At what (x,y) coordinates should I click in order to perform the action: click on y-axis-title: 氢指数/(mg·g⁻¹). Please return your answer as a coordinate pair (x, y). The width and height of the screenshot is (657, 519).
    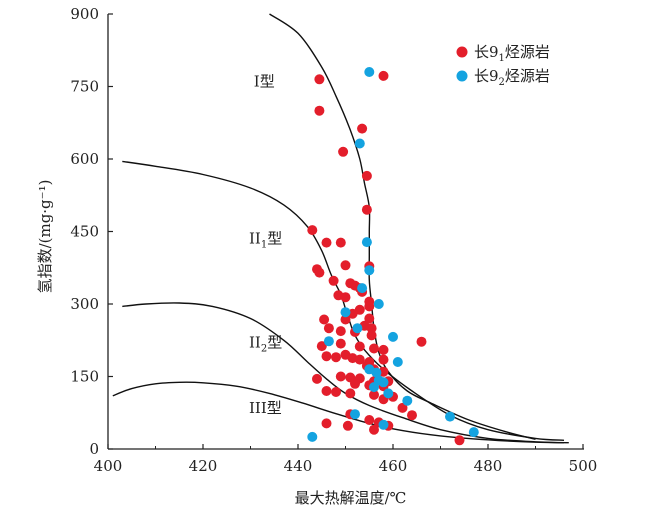
    Looking at the image, I should click on (45, 237).